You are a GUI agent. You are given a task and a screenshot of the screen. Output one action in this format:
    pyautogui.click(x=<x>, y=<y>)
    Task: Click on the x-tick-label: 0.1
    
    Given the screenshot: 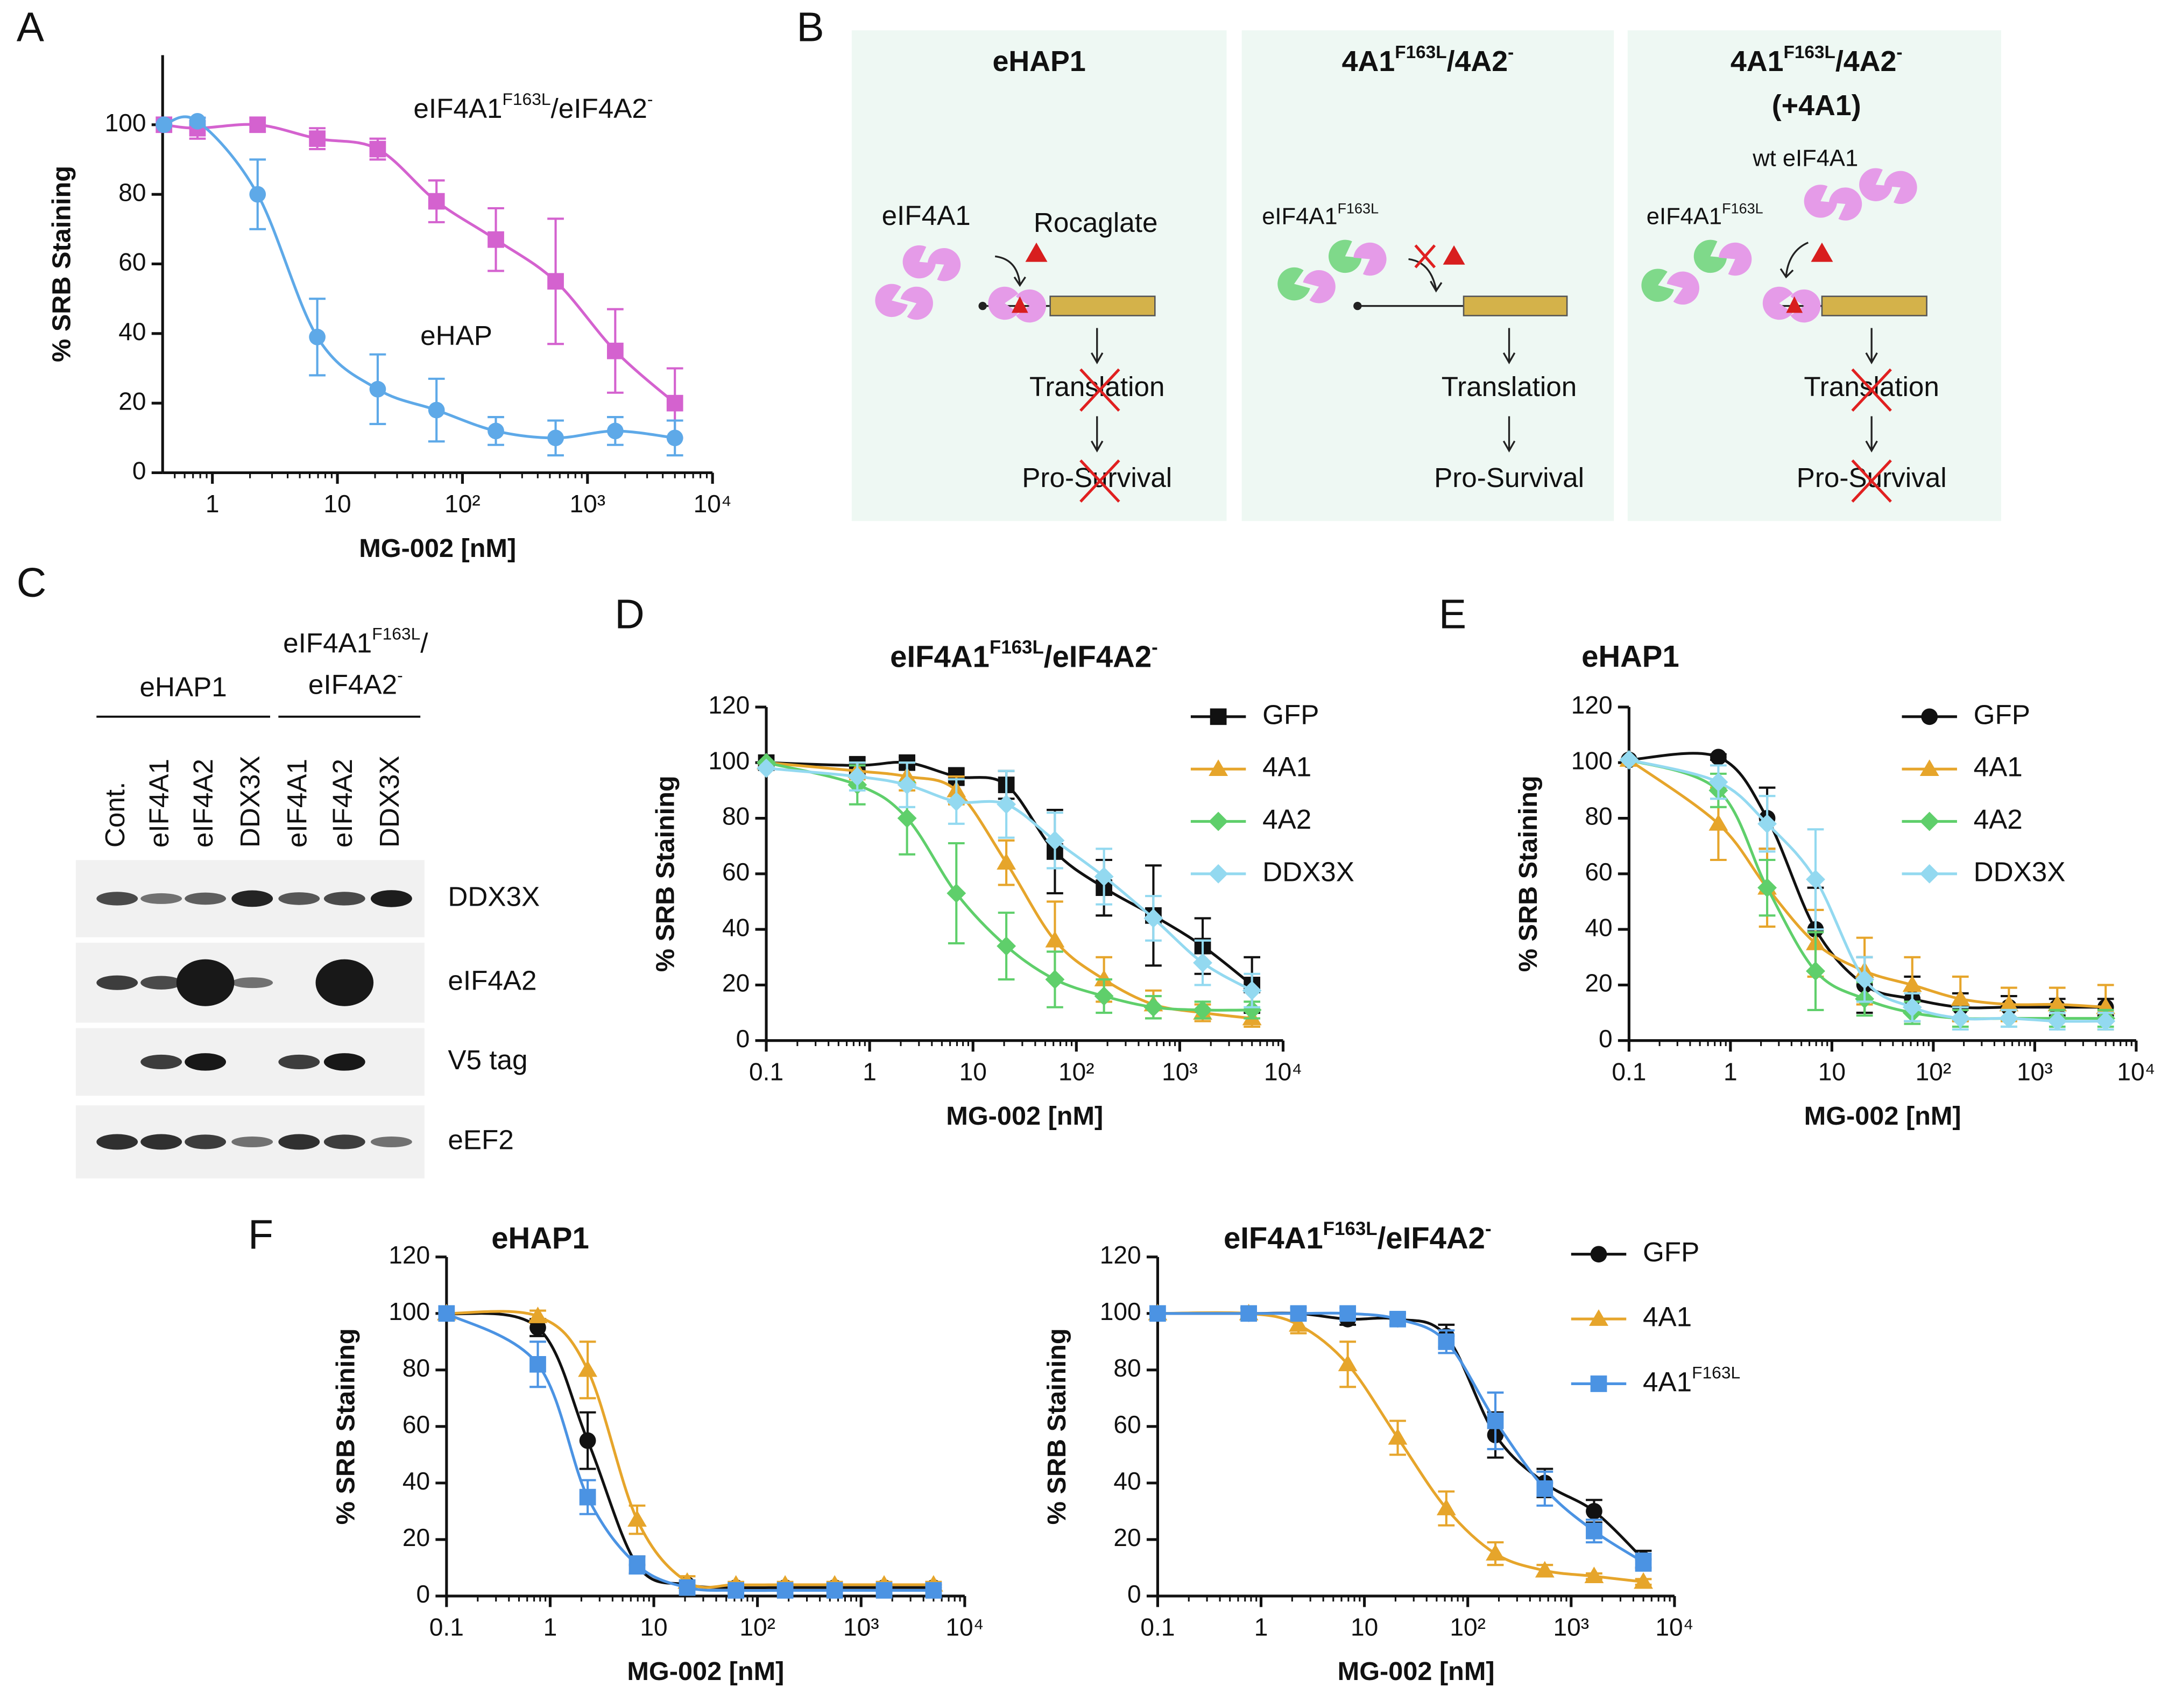 What is the action you would take?
    pyautogui.click(x=766, y=1071)
    